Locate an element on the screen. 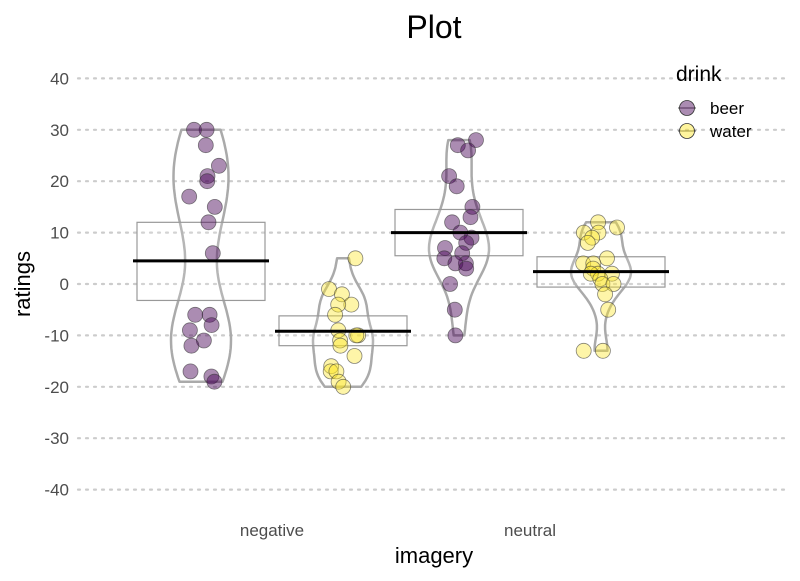  chart-title: Plot is located at coordinates (433, 27).